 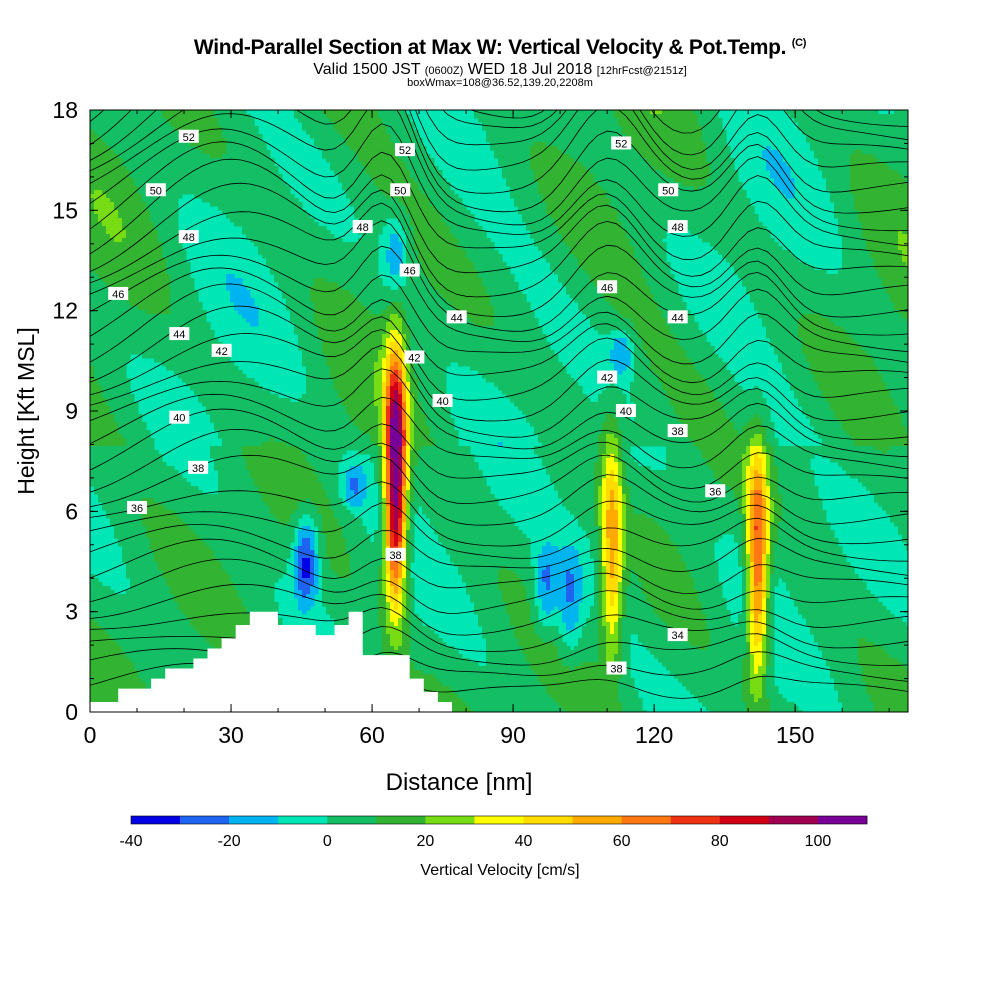 What do you see at coordinates (493, 833) in the screenshot?
I see `colorbar: -40 -20 0 20 40 60 80 100` at bounding box center [493, 833].